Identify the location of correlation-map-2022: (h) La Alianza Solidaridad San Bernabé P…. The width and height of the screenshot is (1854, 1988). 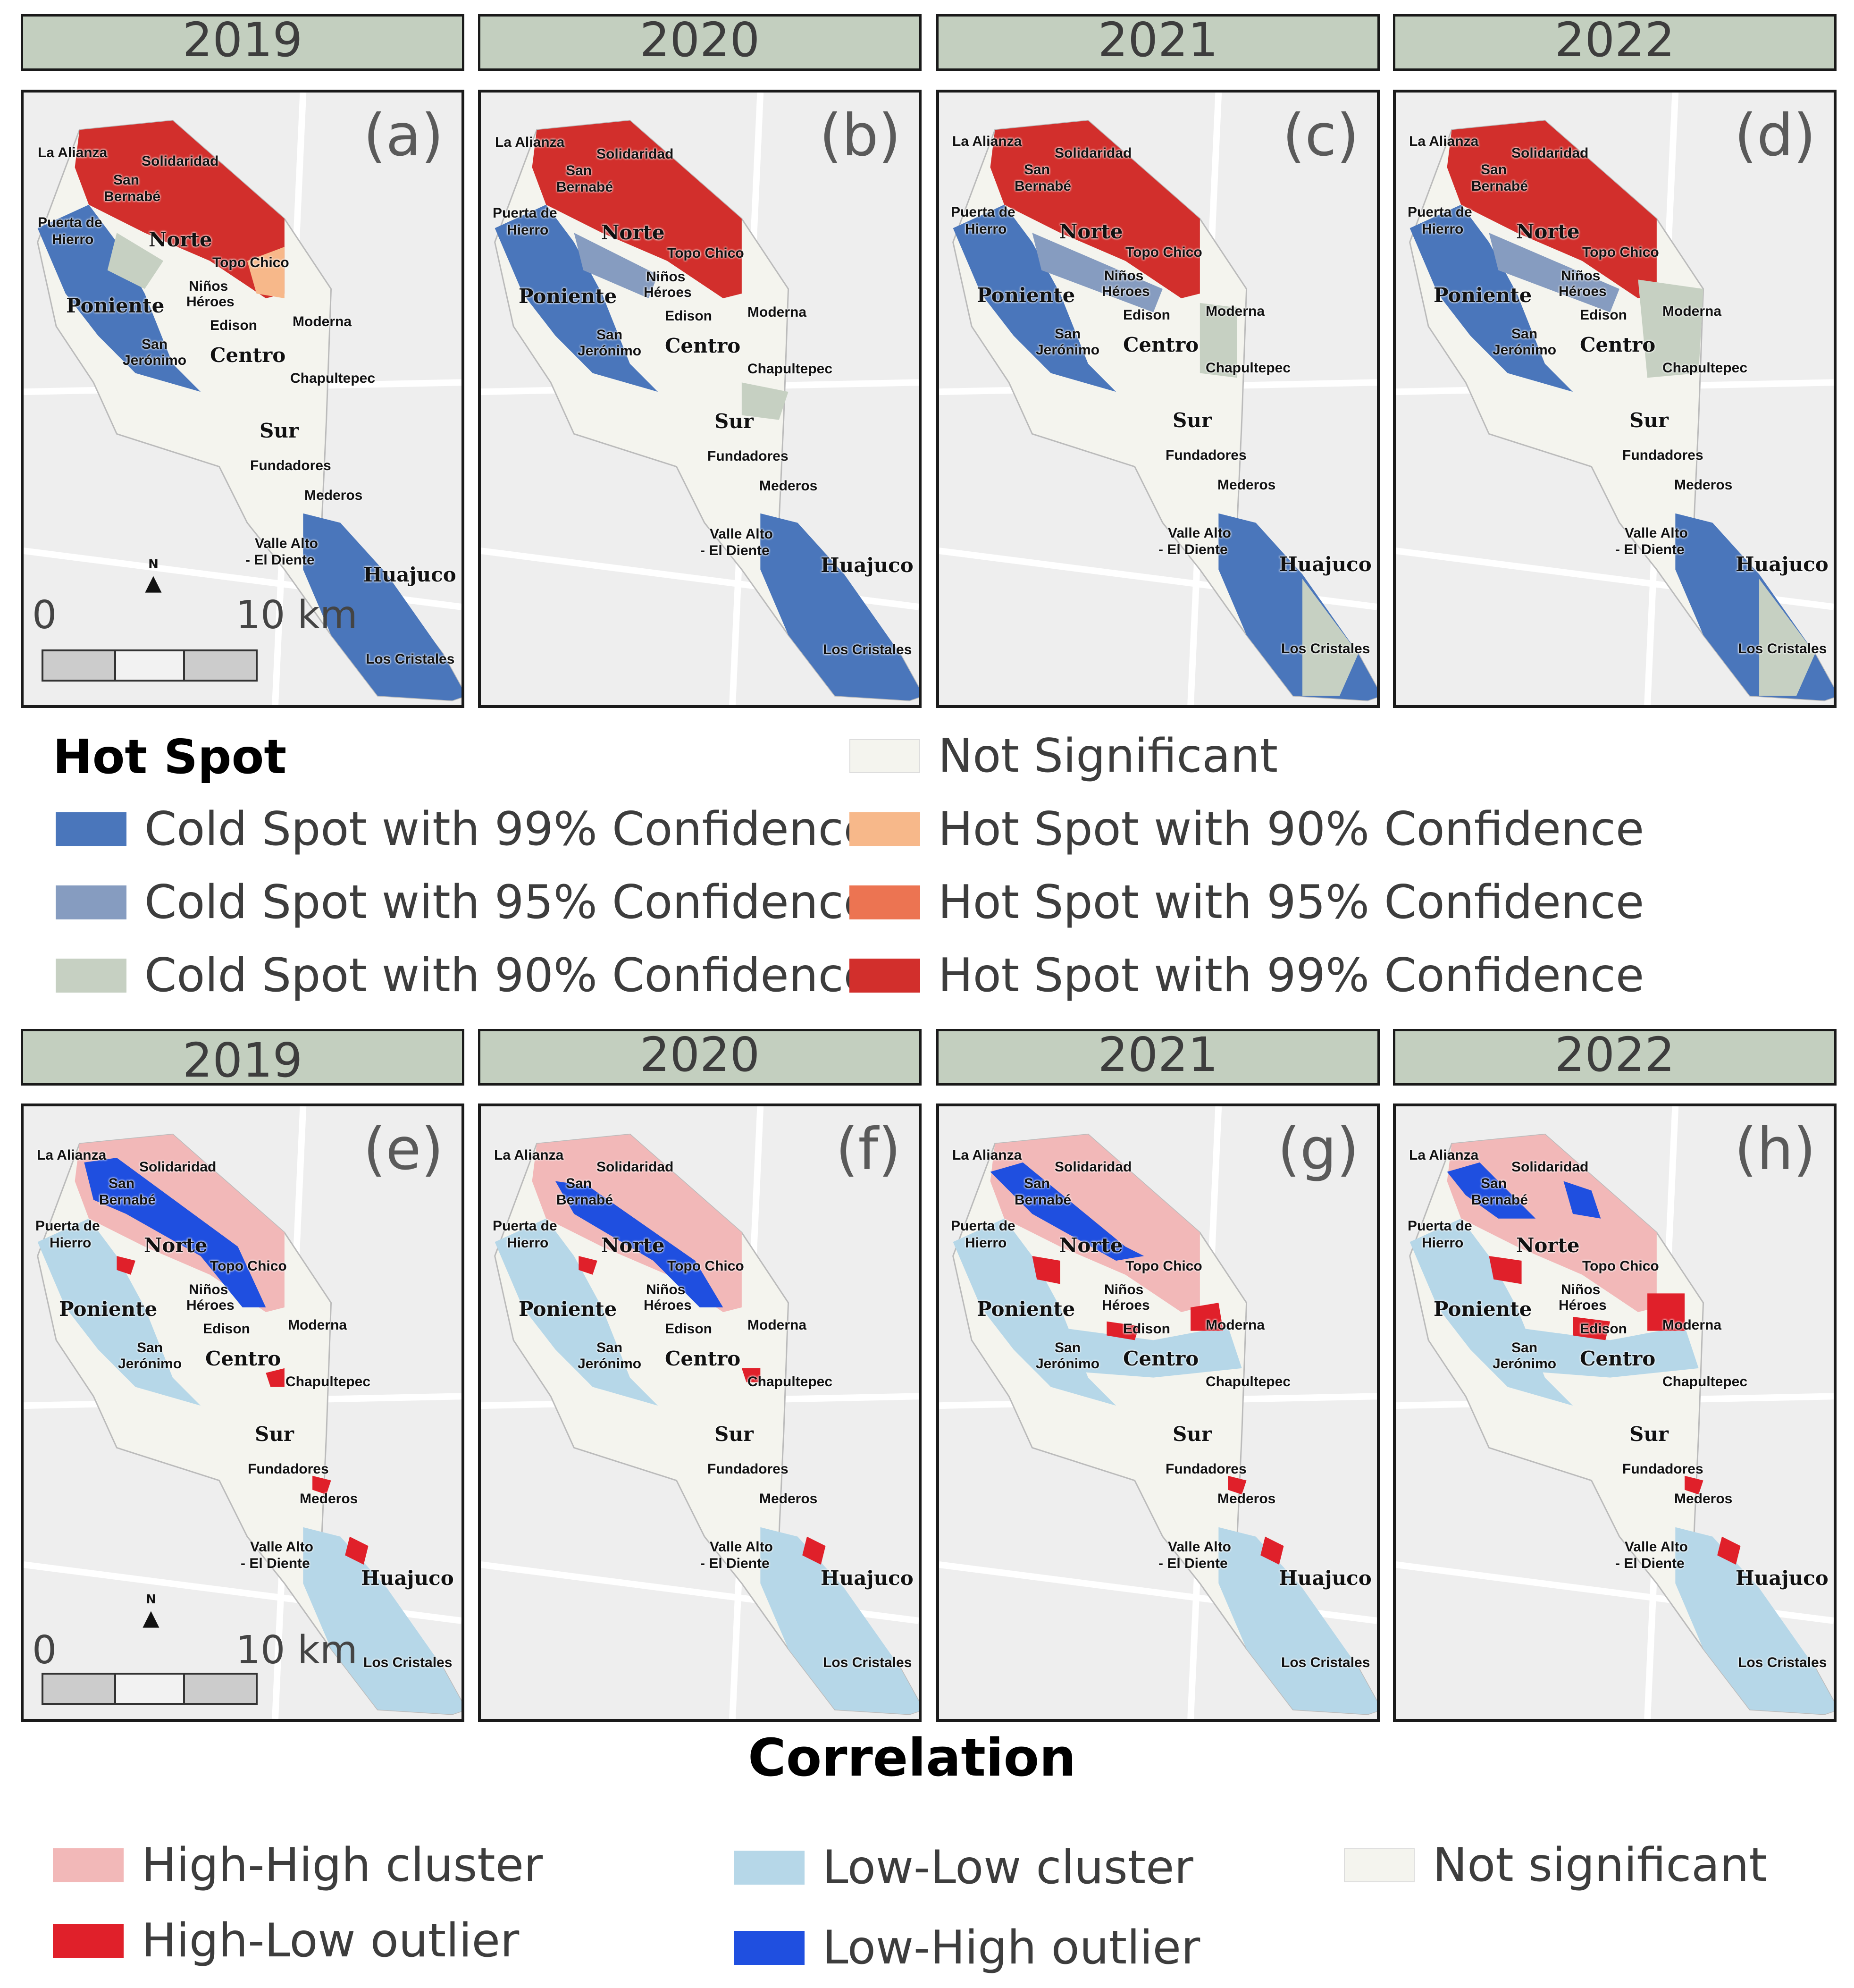
(1615, 1413).